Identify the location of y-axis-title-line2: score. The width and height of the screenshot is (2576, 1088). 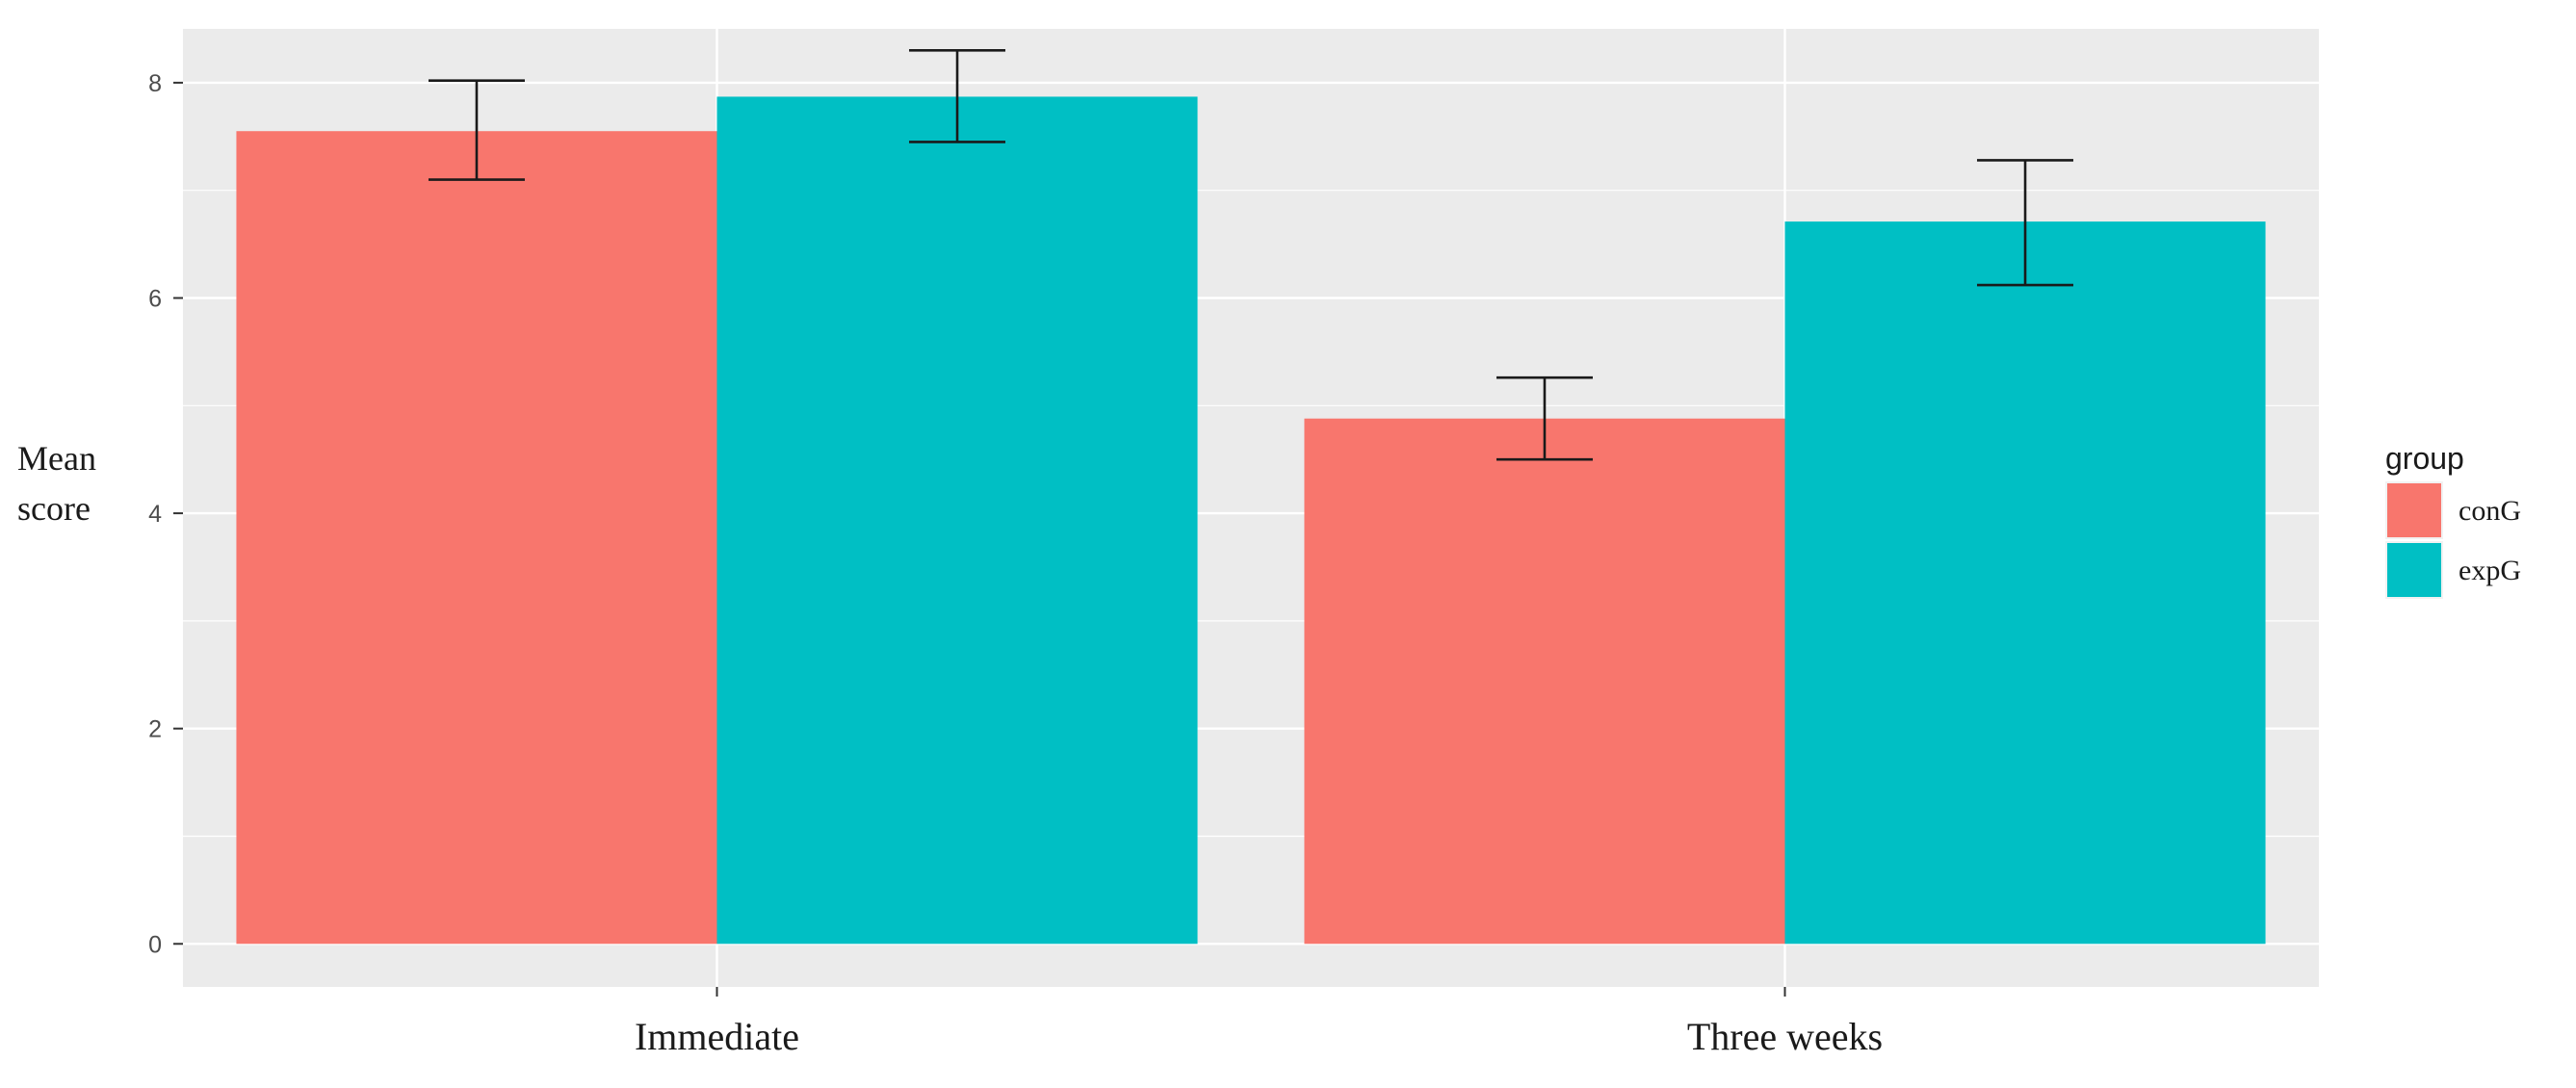
(54, 508).